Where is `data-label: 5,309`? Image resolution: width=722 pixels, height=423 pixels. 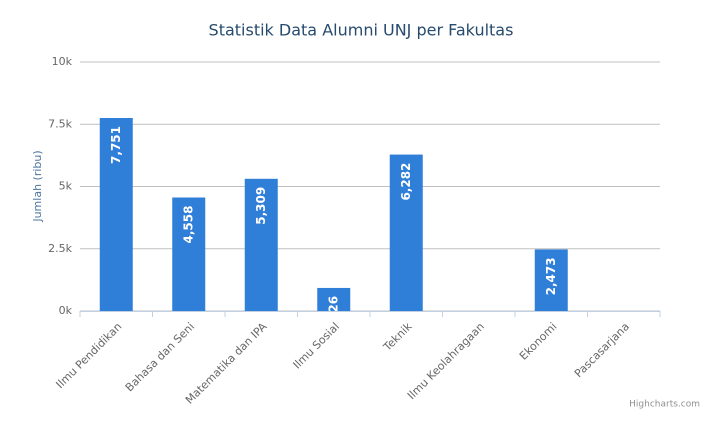 data-label: 5,309 is located at coordinates (261, 206).